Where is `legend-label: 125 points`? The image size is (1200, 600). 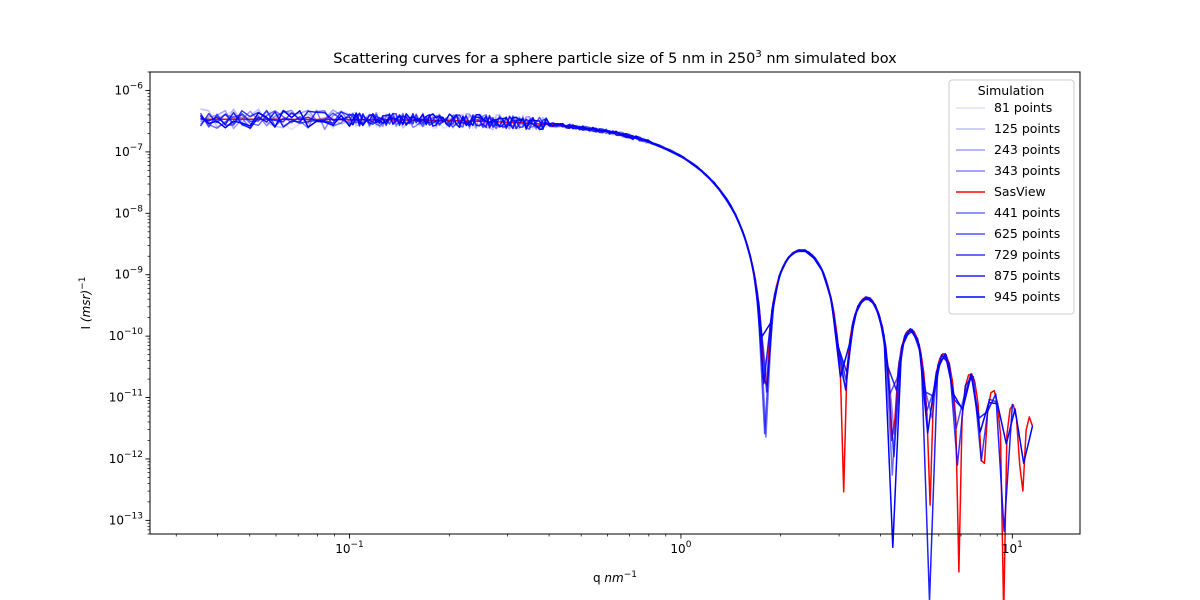 legend-label: 125 points is located at coordinates (1027, 128).